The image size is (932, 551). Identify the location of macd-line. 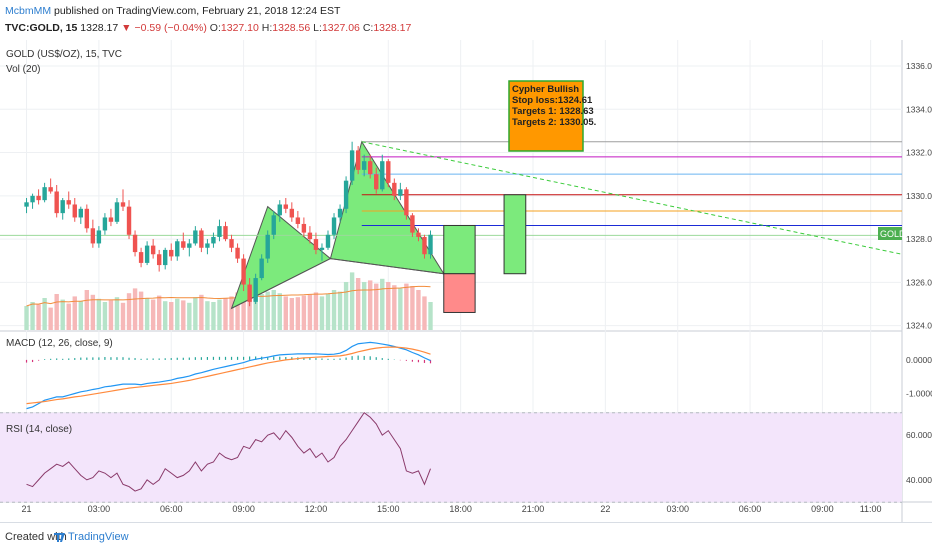
(228, 375).